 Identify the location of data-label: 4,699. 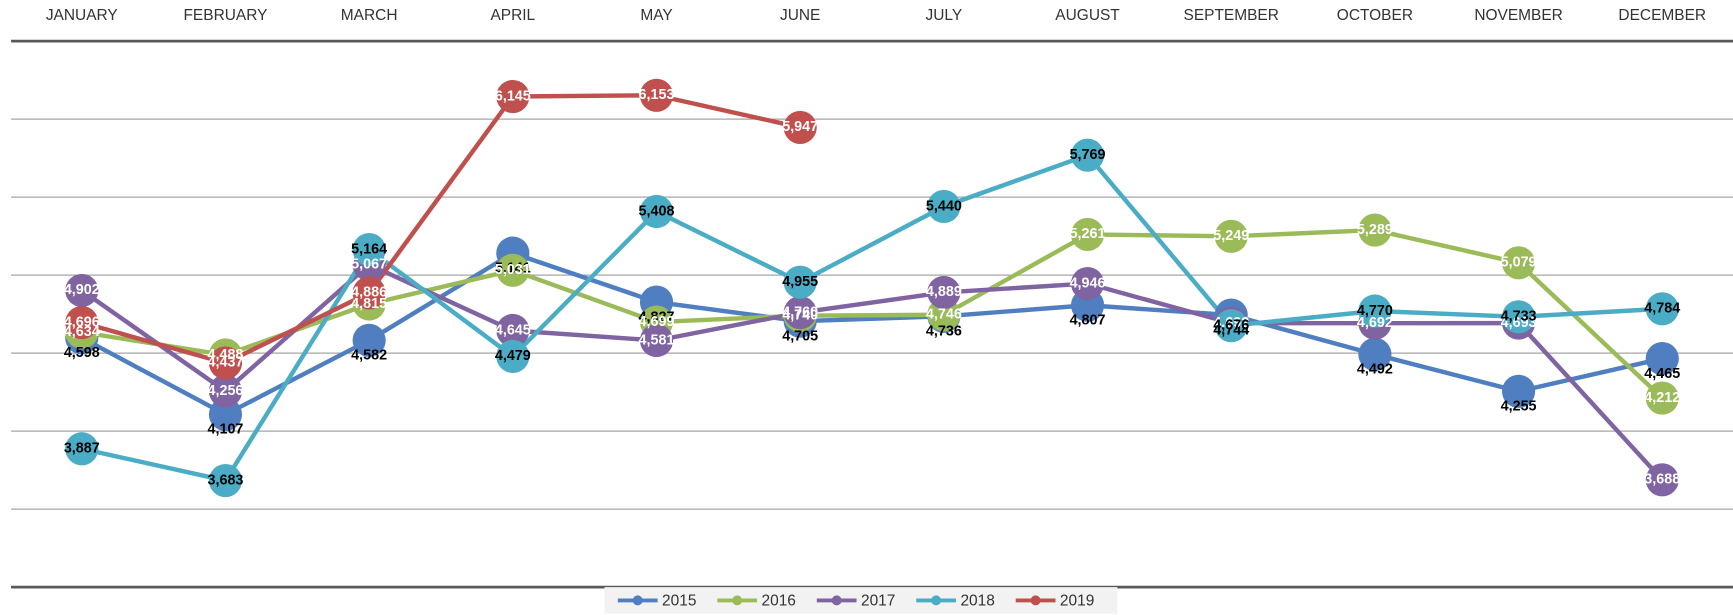
(657, 322).